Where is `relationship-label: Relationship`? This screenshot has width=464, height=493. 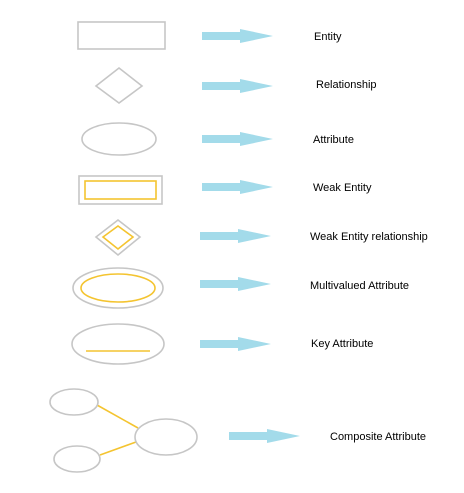 relationship-label: Relationship is located at coordinates (346, 85).